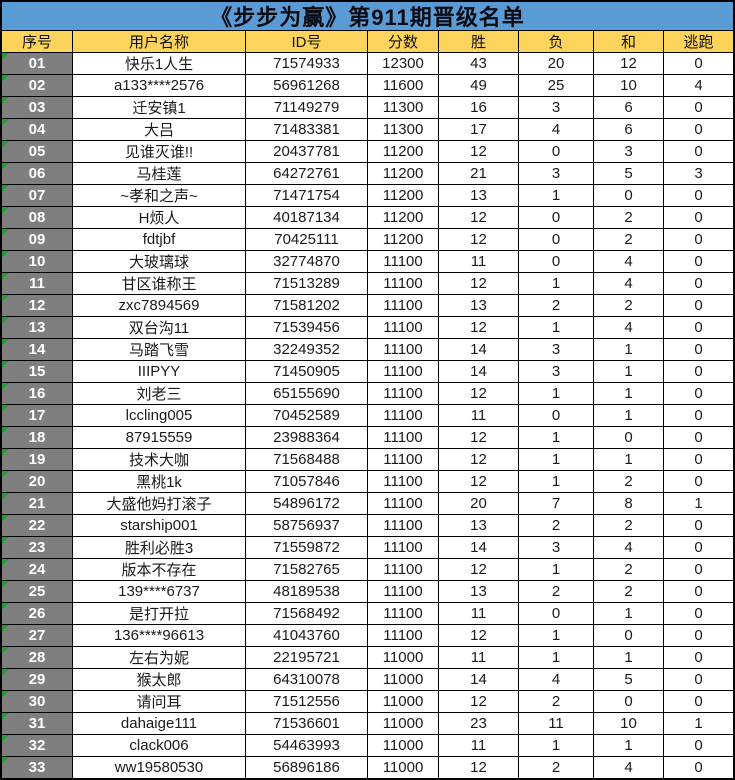 The width and height of the screenshot is (735, 780). I want to click on id-cell: 65155690, so click(306, 393).